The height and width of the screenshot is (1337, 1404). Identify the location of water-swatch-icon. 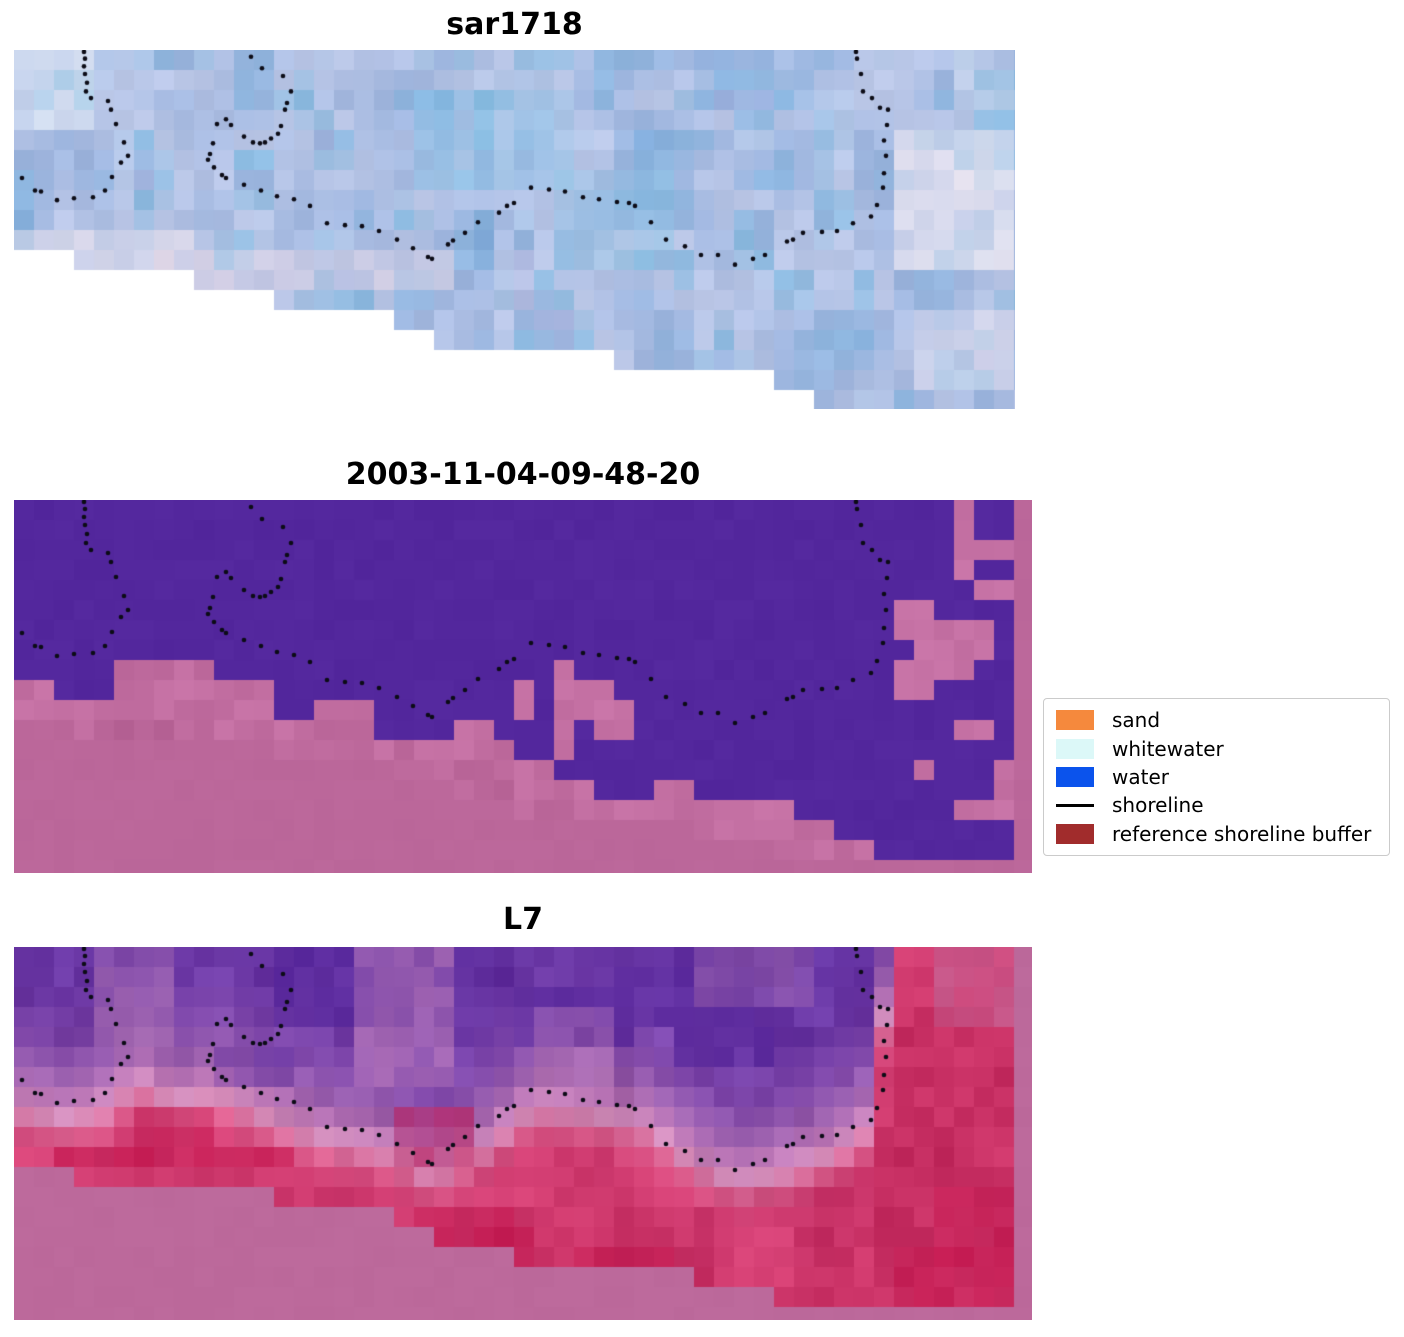
(1075, 777).